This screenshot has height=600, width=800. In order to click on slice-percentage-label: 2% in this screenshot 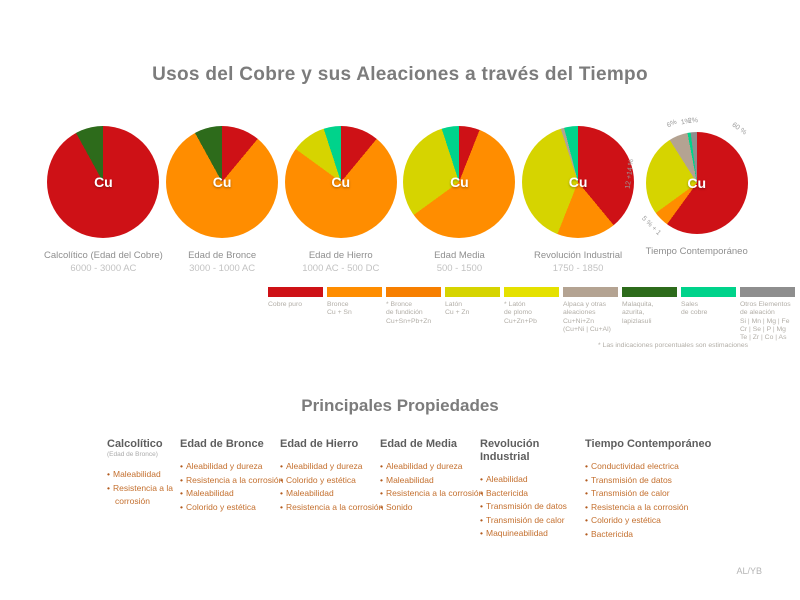, I will do `click(693, 121)`.